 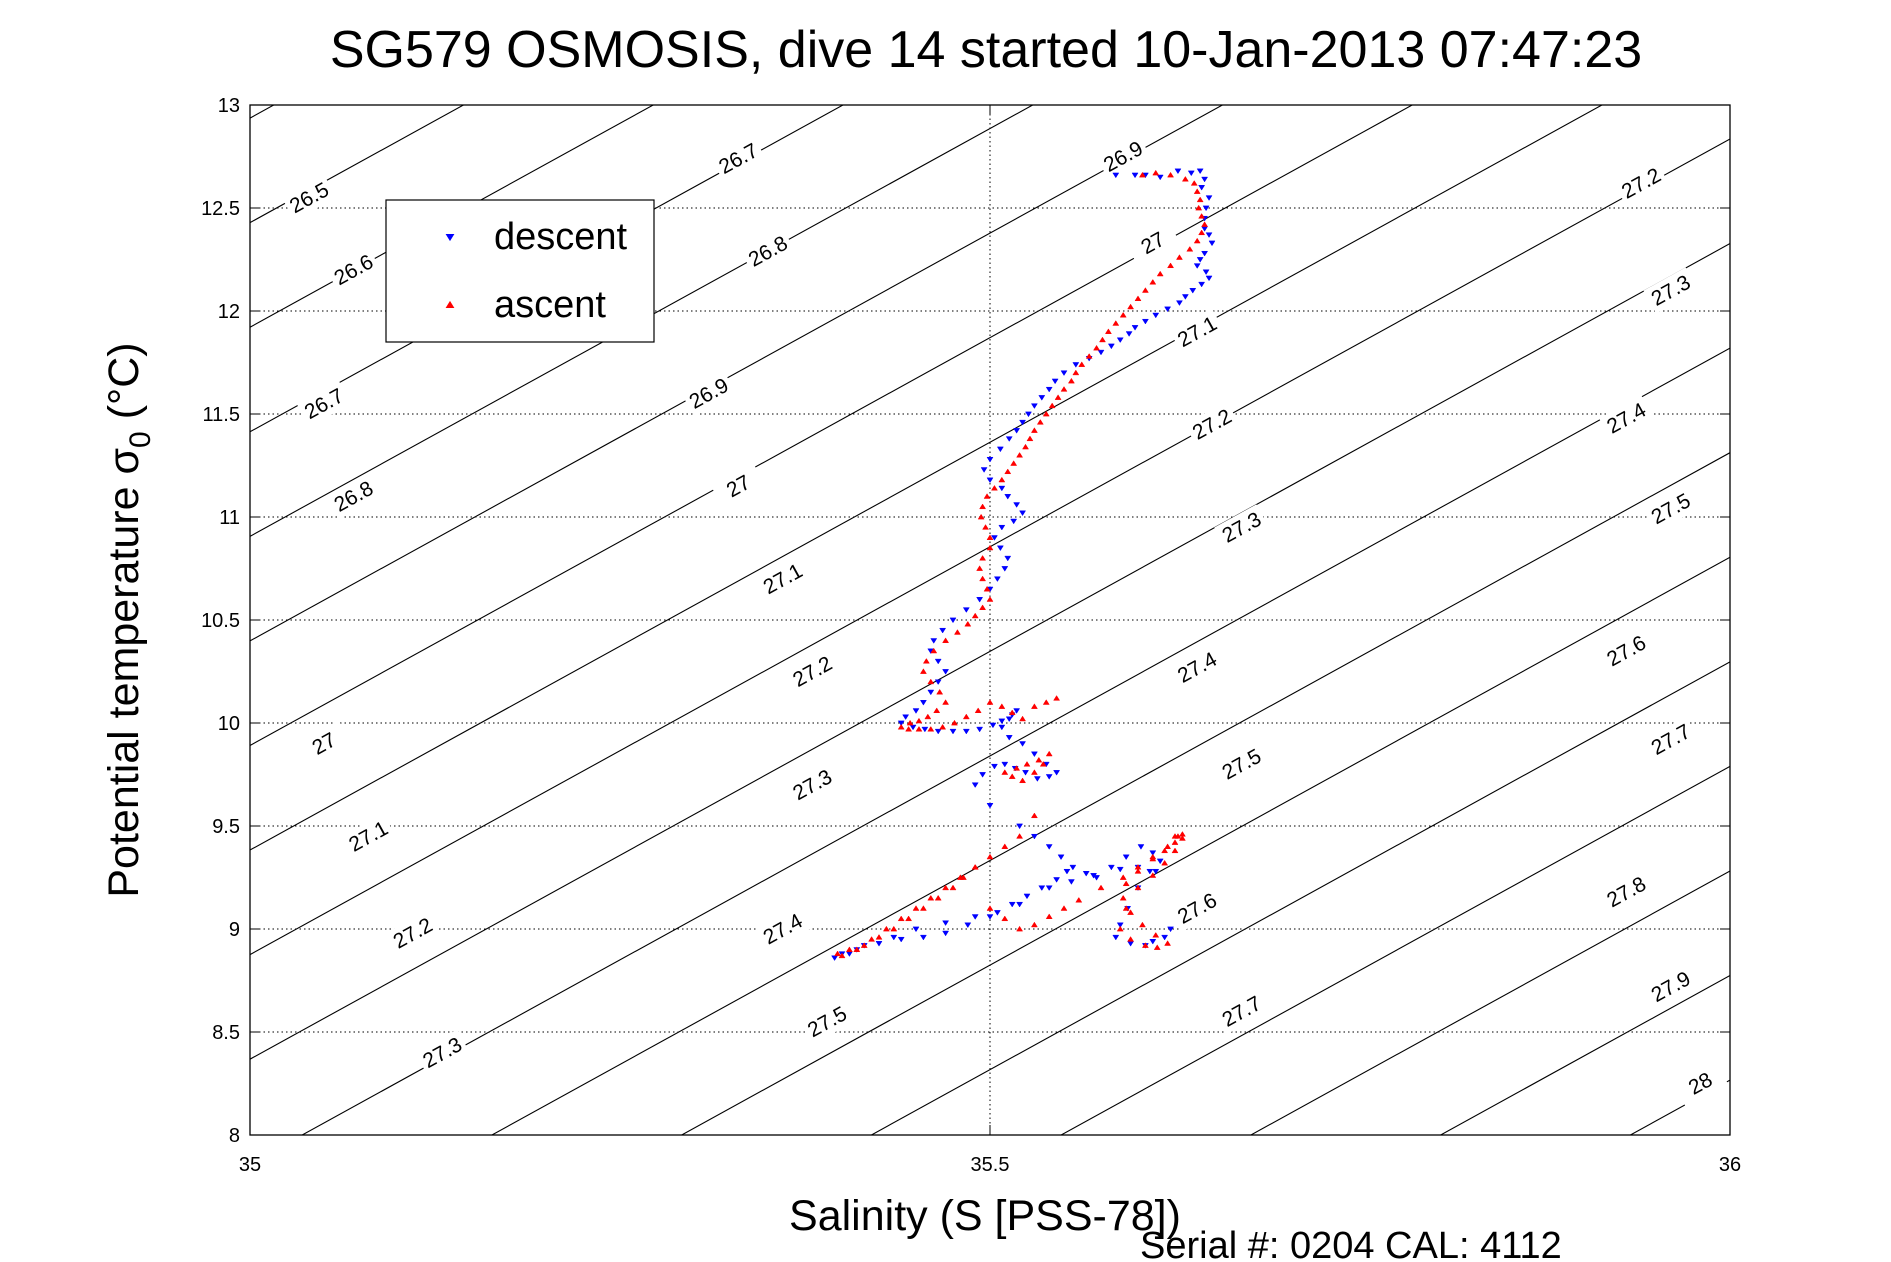 What do you see at coordinates (229, 312) in the screenshot?
I see `y-tick-label: 12` at bounding box center [229, 312].